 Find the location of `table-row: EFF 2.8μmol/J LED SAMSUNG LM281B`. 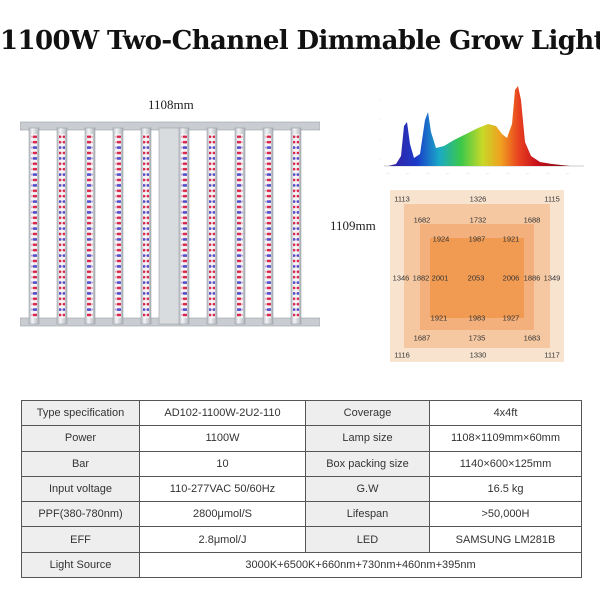

table-row: EFF 2.8μmol/J LED SAMSUNG LM281B is located at coordinates (301, 539).